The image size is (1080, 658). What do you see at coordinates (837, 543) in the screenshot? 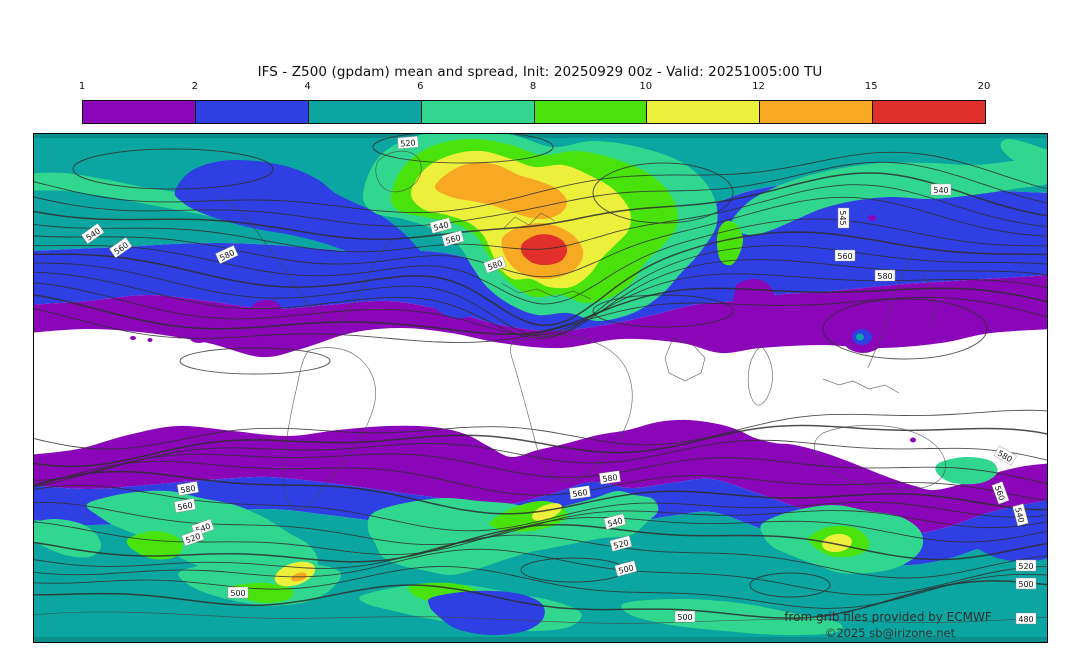
I see `saustralia-yellow-core` at bounding box center [837, 543].